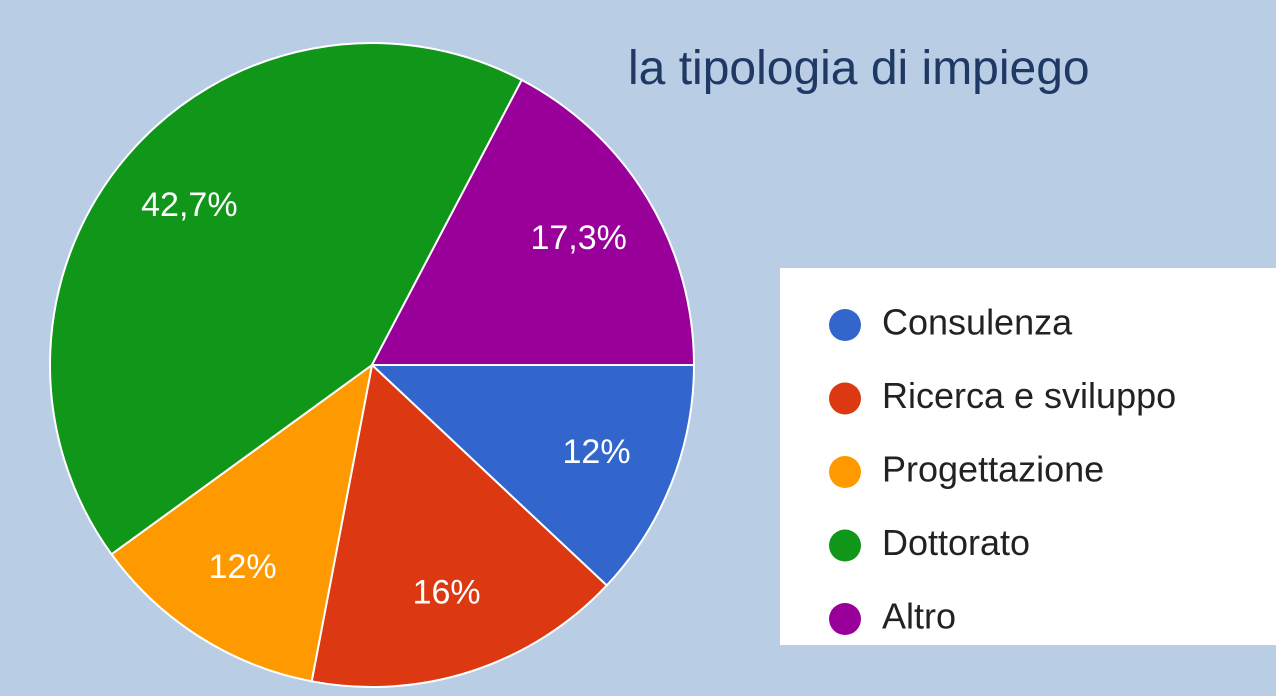 The image size is (1276, 696). Describe the element at coordinates (919, 616) in the screenshot. I see `legend-label: Altro` at that location.